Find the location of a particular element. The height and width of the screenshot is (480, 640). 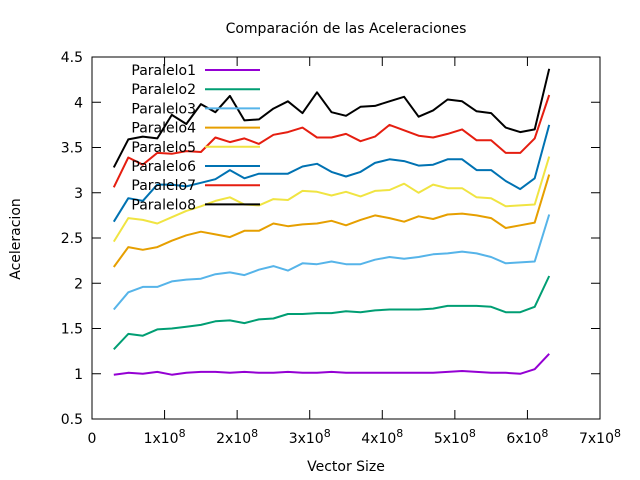

legend-label: Paralelo7 is located at coordinates (163, 186).